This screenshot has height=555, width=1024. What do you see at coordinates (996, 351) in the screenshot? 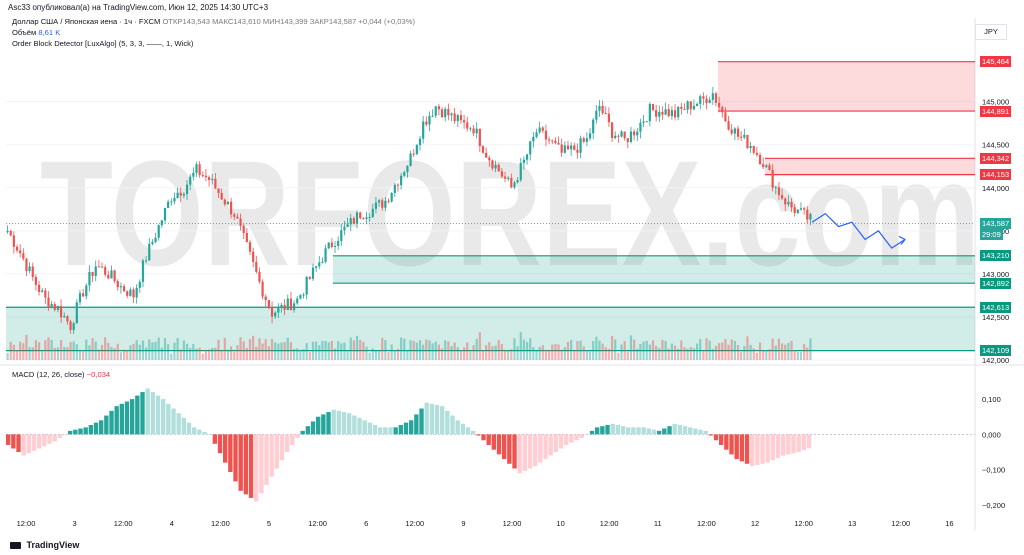
I see `order-block-bottom-tag: 142,109` at bounding box center [996, 351].